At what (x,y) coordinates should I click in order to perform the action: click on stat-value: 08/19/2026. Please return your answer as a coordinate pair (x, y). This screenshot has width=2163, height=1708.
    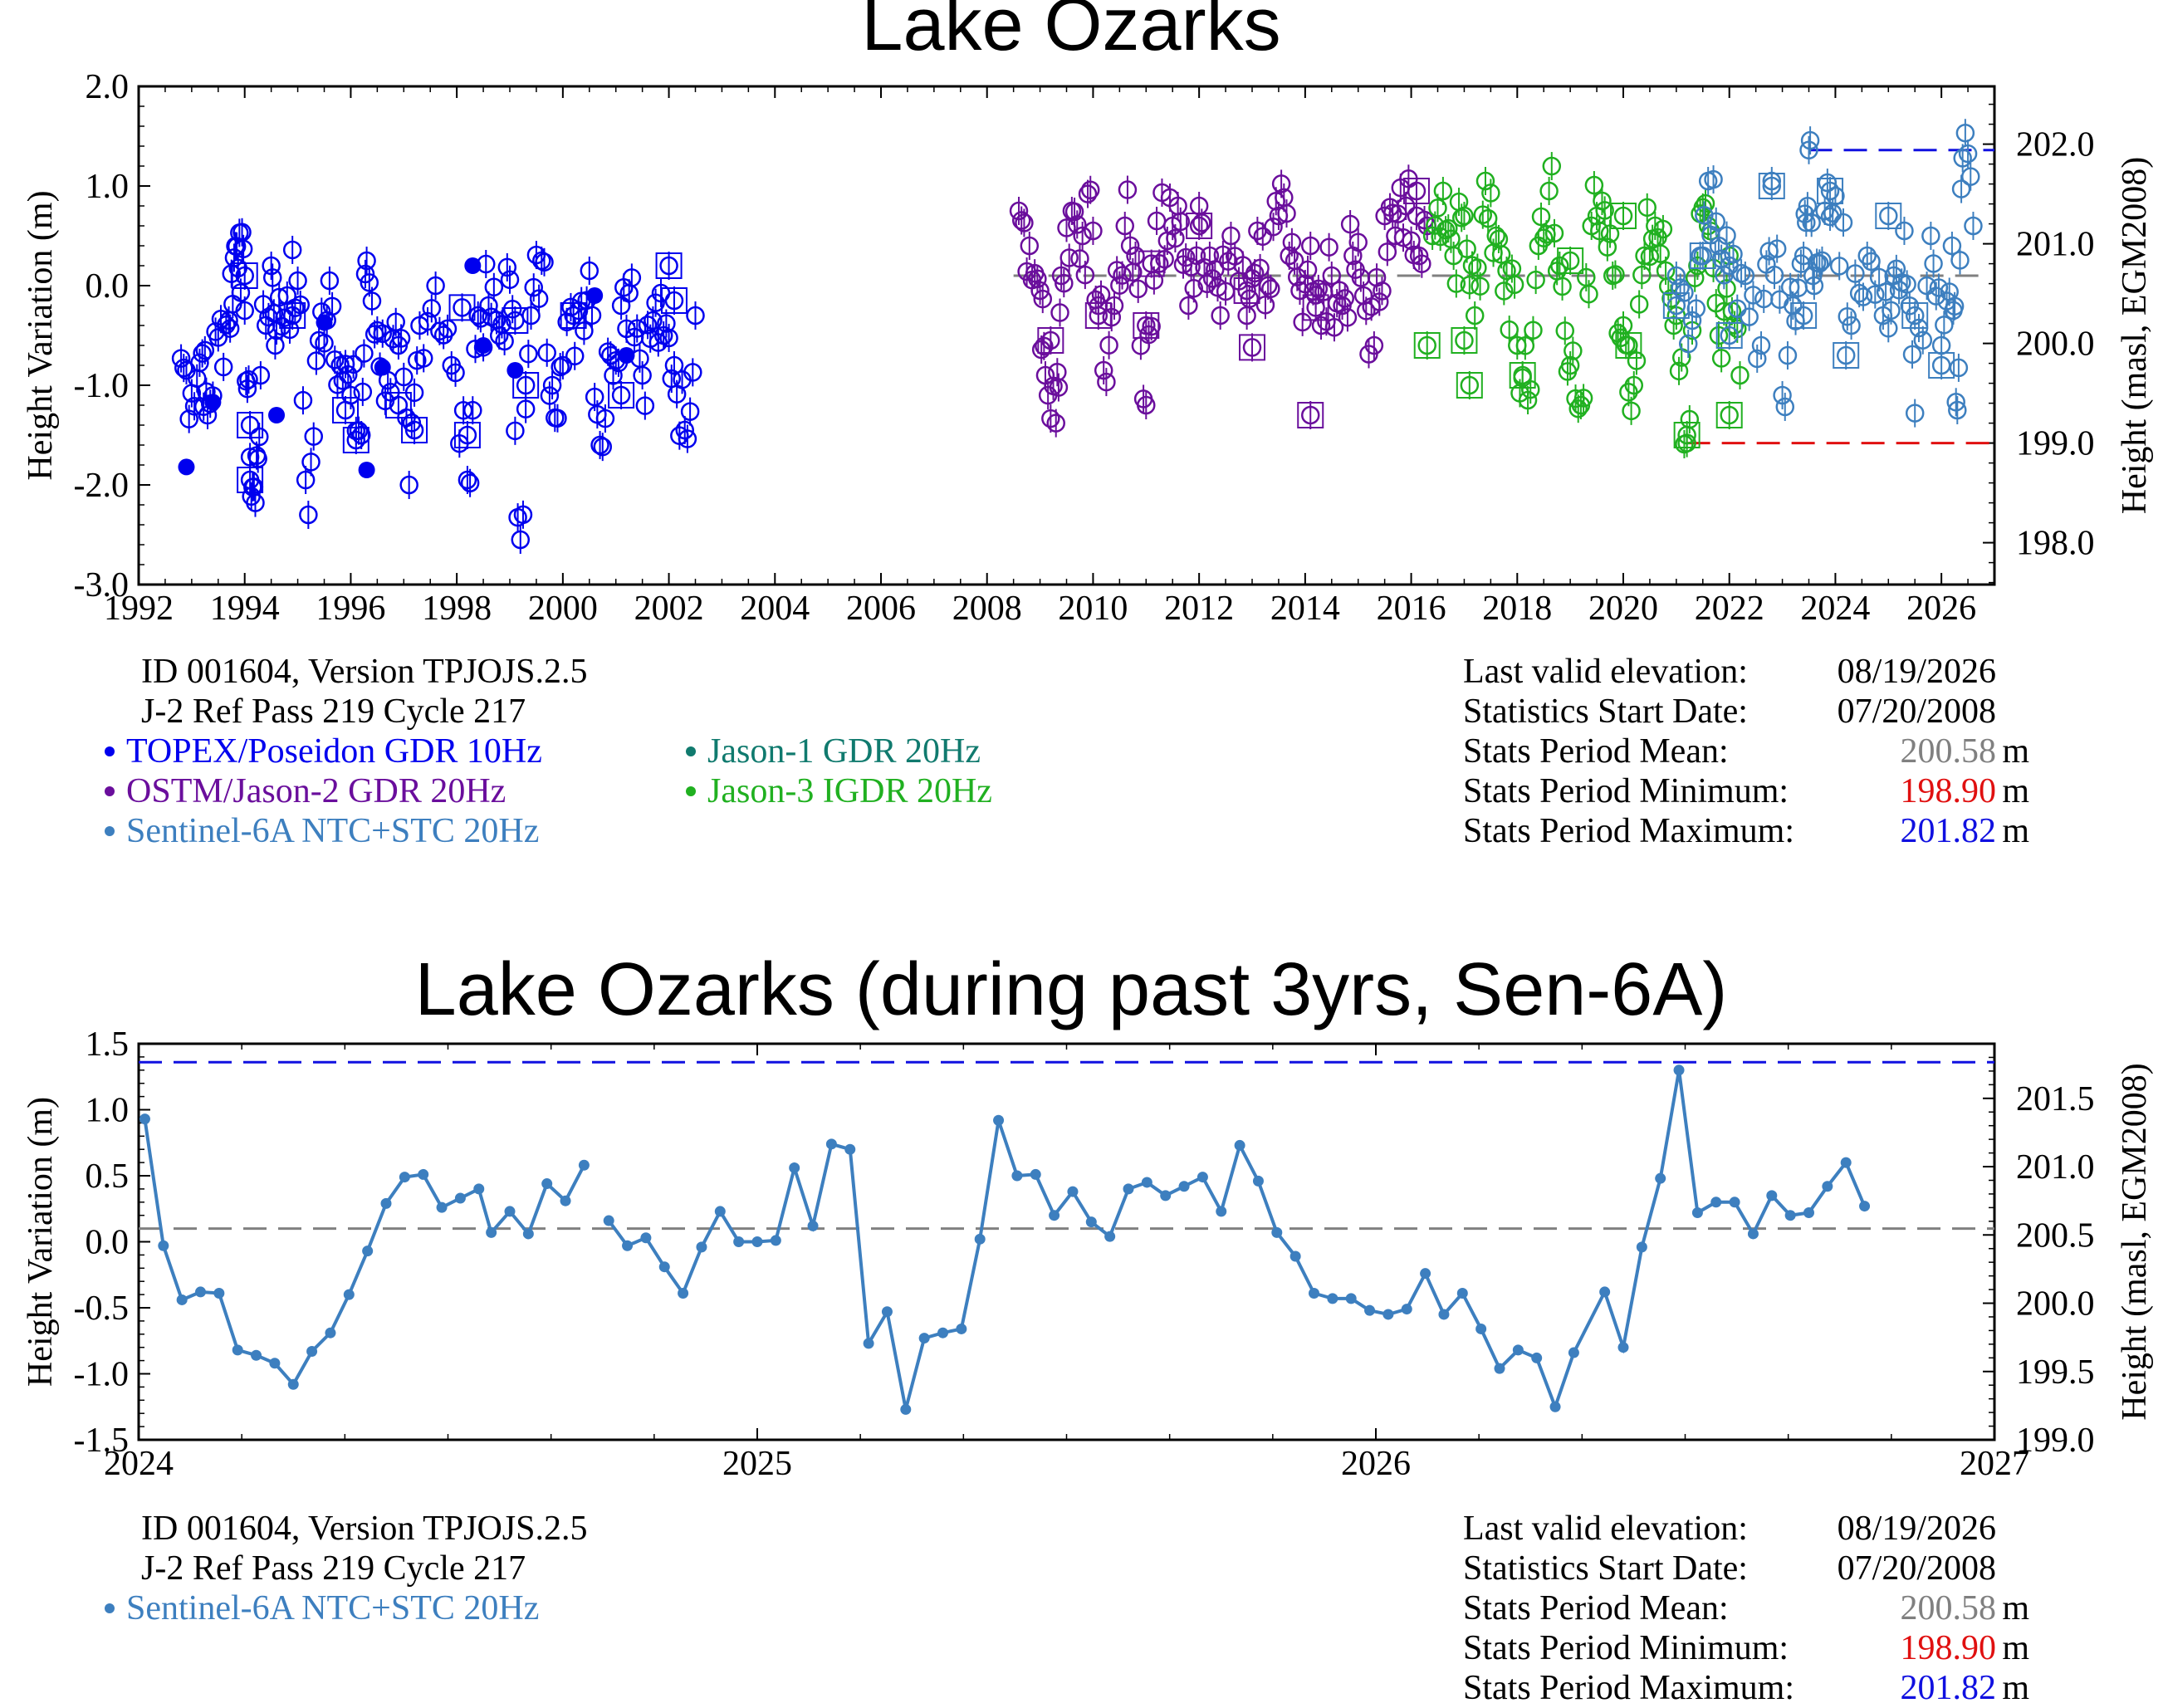
    Looking at the image, I should click on (1916, 672).